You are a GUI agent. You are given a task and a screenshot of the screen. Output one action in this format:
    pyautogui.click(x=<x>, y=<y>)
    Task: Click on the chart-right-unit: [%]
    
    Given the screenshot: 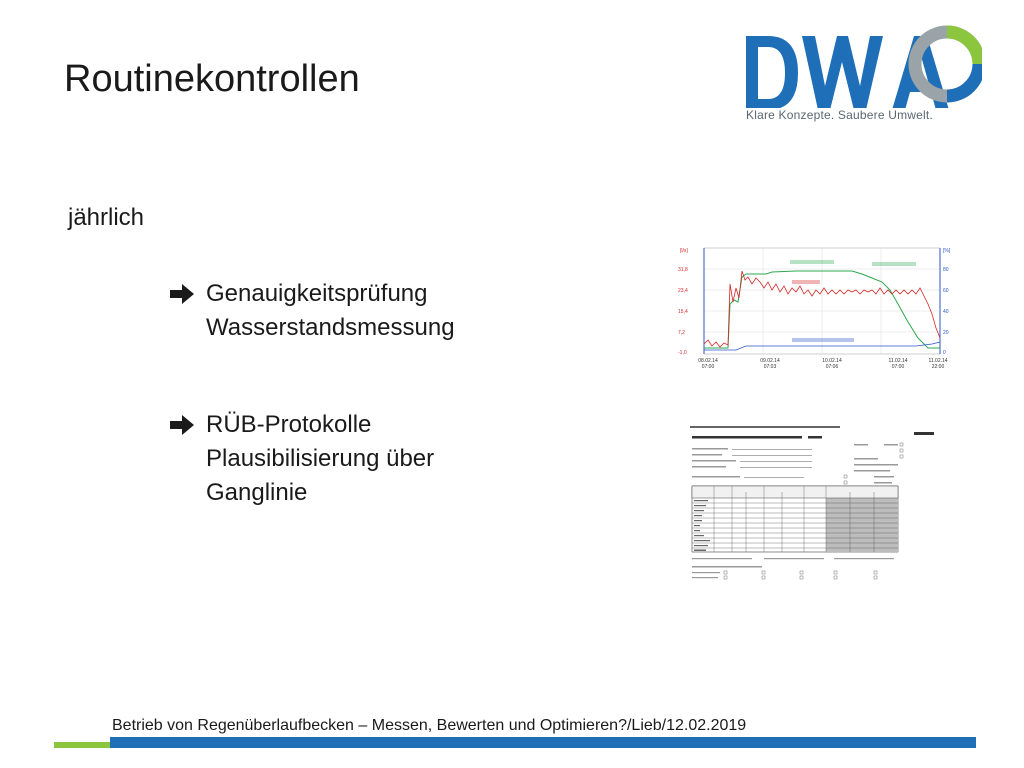 What is the action you would take?
    pyautogui.click(x=947, y=251)
    